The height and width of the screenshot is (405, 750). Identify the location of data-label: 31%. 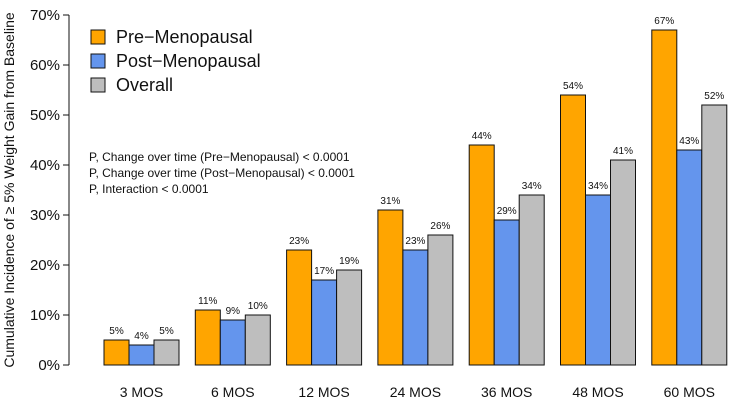
(390, 201).